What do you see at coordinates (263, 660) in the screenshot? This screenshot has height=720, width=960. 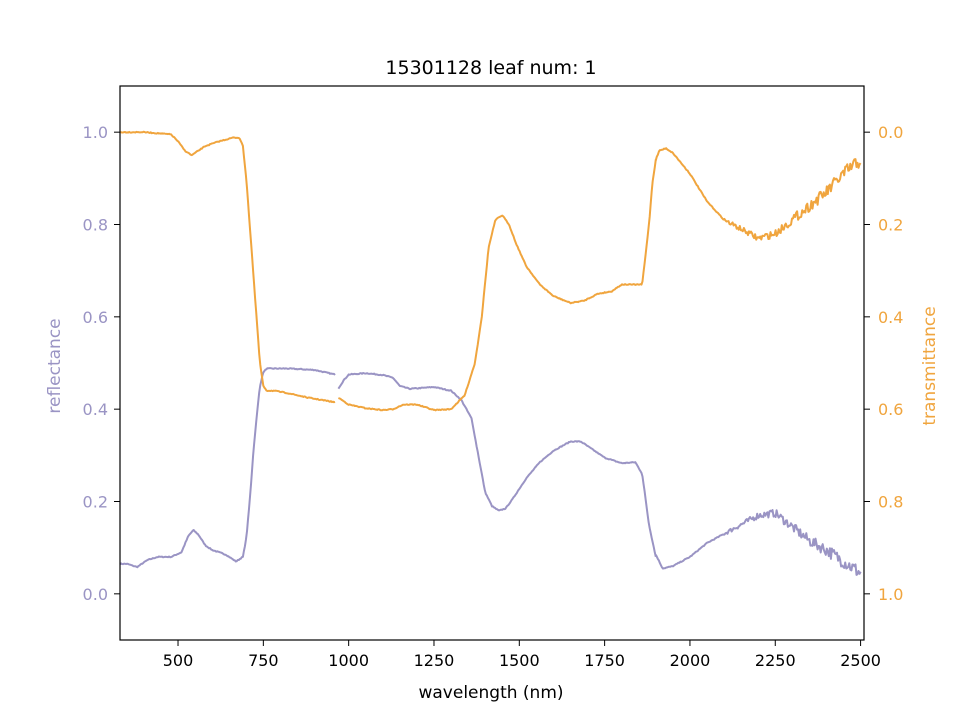 I see `x-tick-label: 750` at bounding box center [263, 660].